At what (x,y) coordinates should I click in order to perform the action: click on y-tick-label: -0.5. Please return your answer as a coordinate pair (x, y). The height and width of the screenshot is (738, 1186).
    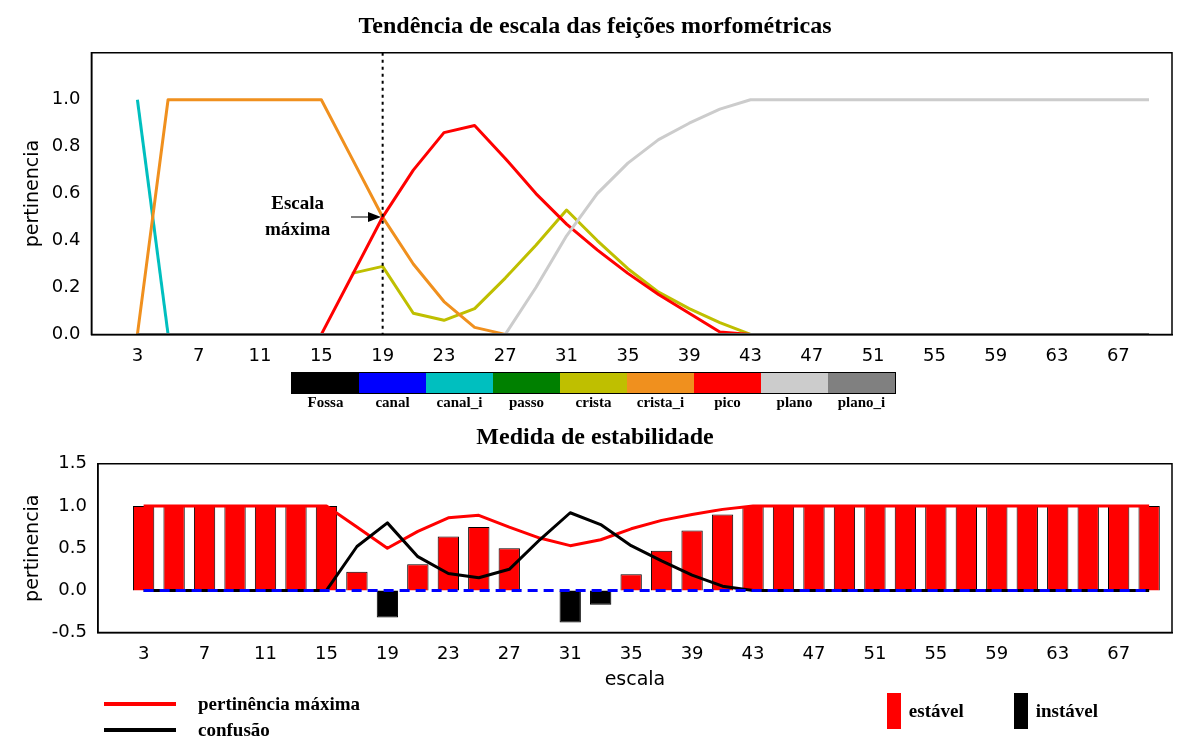
    Looking at the image, I should click on (69, 631).